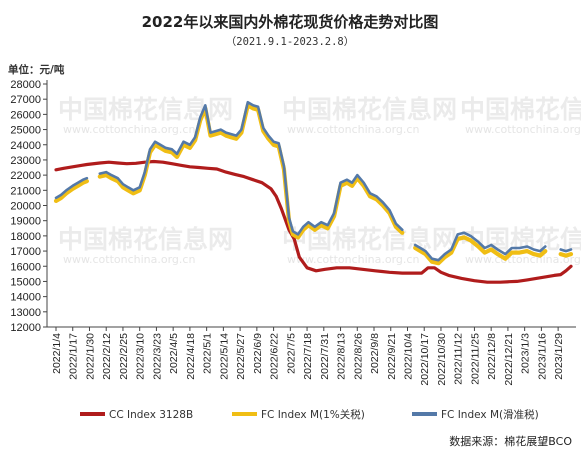  Describe the element at coordinates (57, 353) in the screenshot. I see `x-tick-label: 2022/1/4` at that location.